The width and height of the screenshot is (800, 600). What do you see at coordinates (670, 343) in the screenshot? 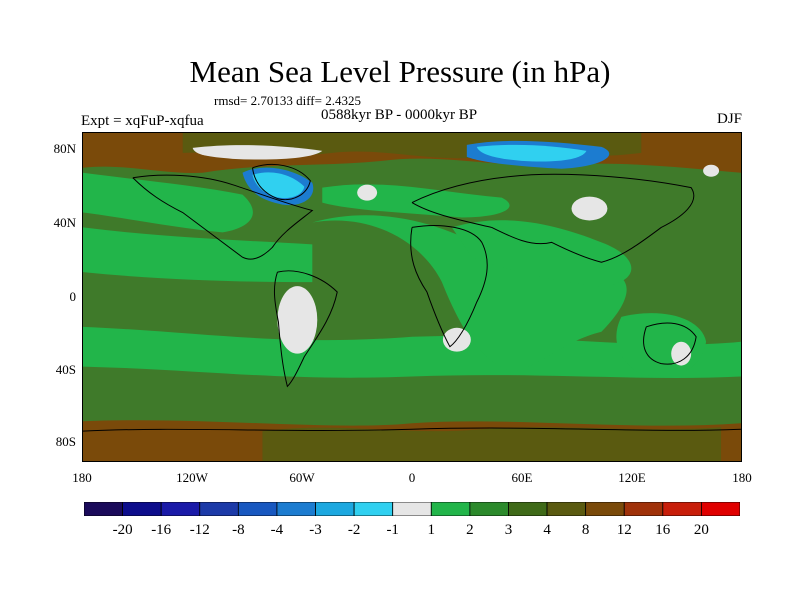
I see `australia-coast` at bounding box center [670, 343].